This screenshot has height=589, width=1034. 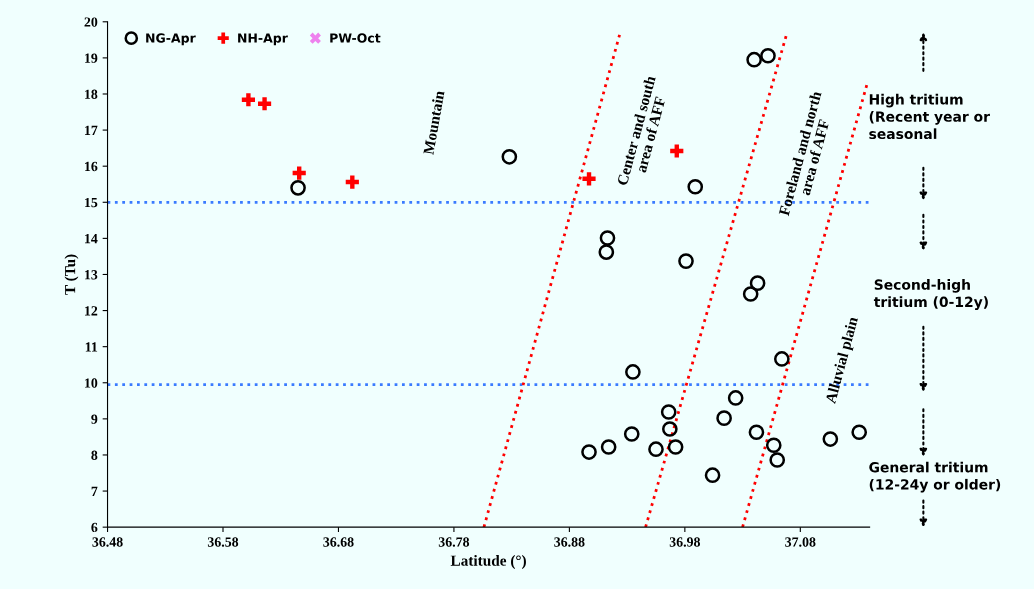 I want to click on annotation: General tritium (12-24y or older), so click(x=935, y=477).